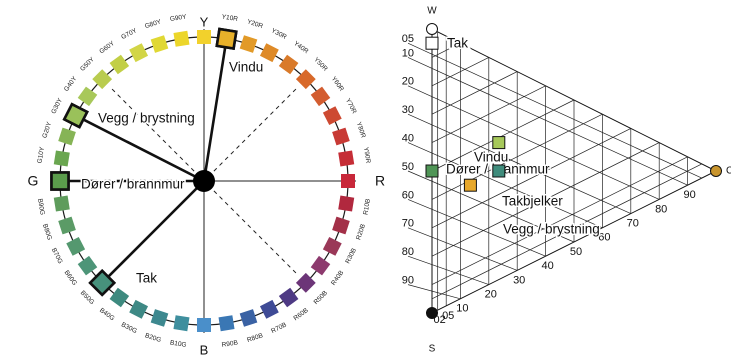 The height and width of the screenshot is (360, 731). Describe the element at coordinates (144, 150) in the screenshot. I see `sample-pointer-g30y` at that location.